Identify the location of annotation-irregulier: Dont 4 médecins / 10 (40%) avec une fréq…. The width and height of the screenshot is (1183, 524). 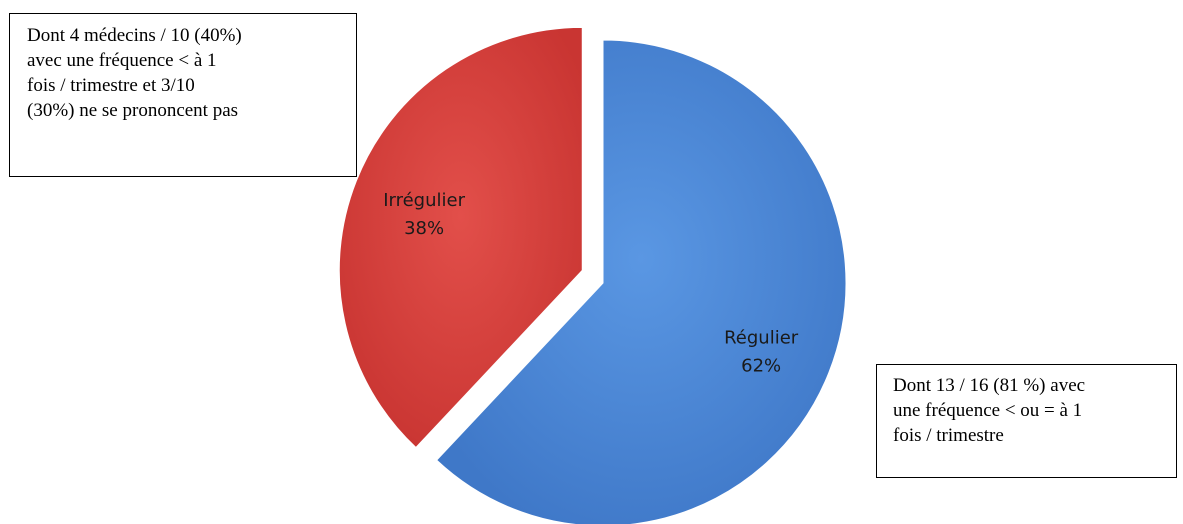
(183, 95).